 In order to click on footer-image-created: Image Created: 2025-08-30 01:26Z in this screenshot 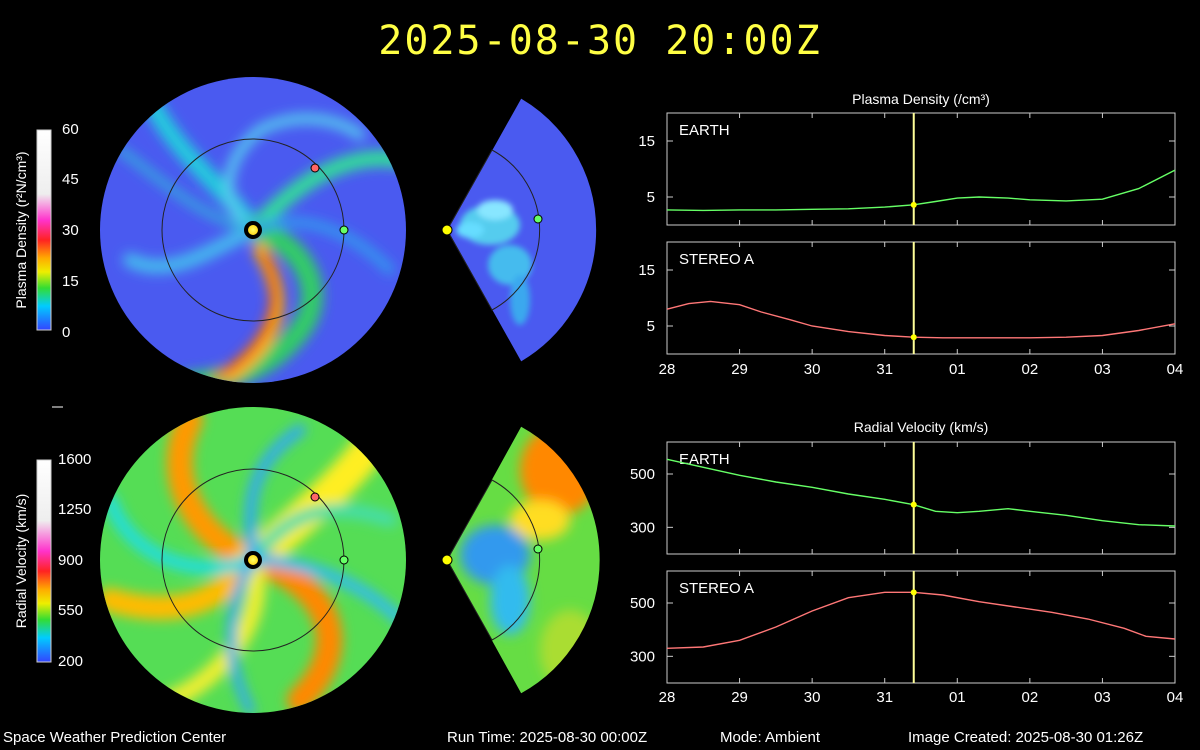, I will do `click(1026, 737)`.